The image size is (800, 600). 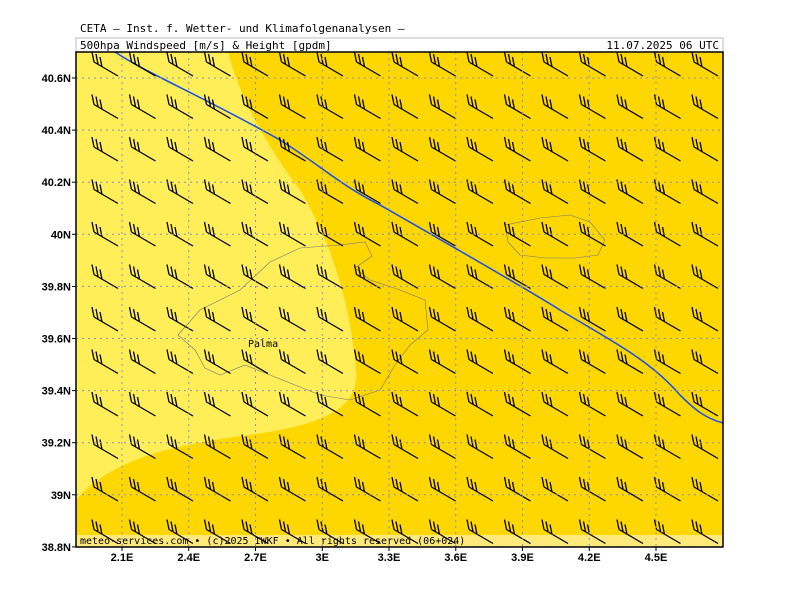 I want to click on x-axis-label: 2.1E, so click(x=122, y=558).